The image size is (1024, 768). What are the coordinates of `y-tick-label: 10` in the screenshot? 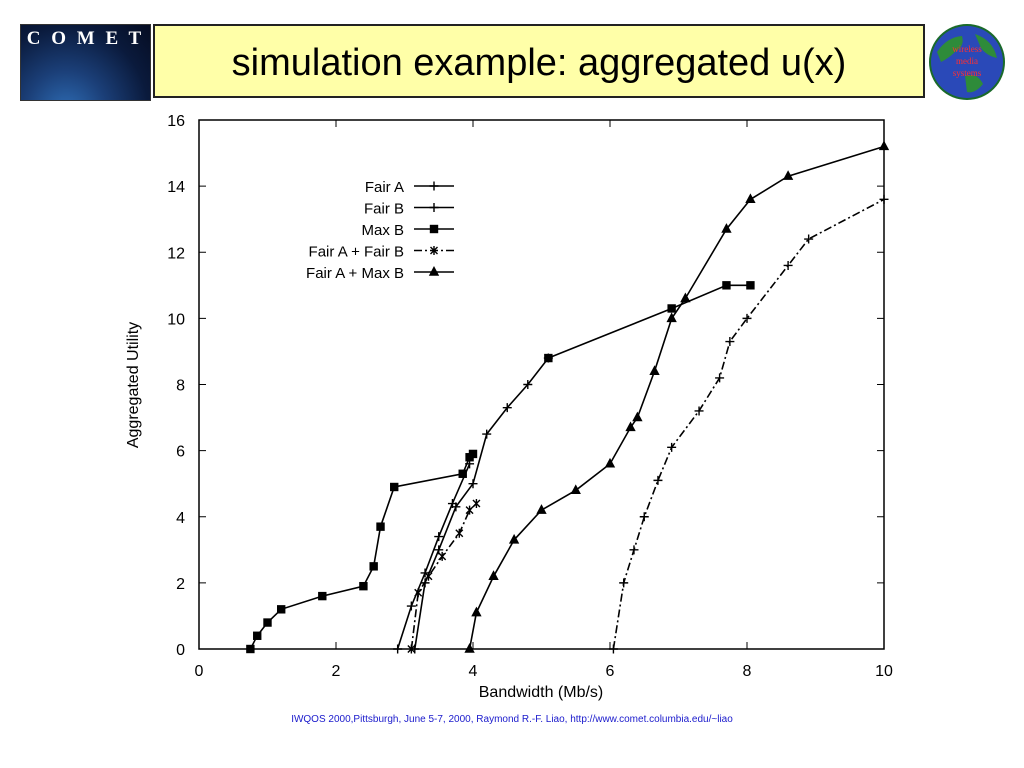 It's located at (176, 319).